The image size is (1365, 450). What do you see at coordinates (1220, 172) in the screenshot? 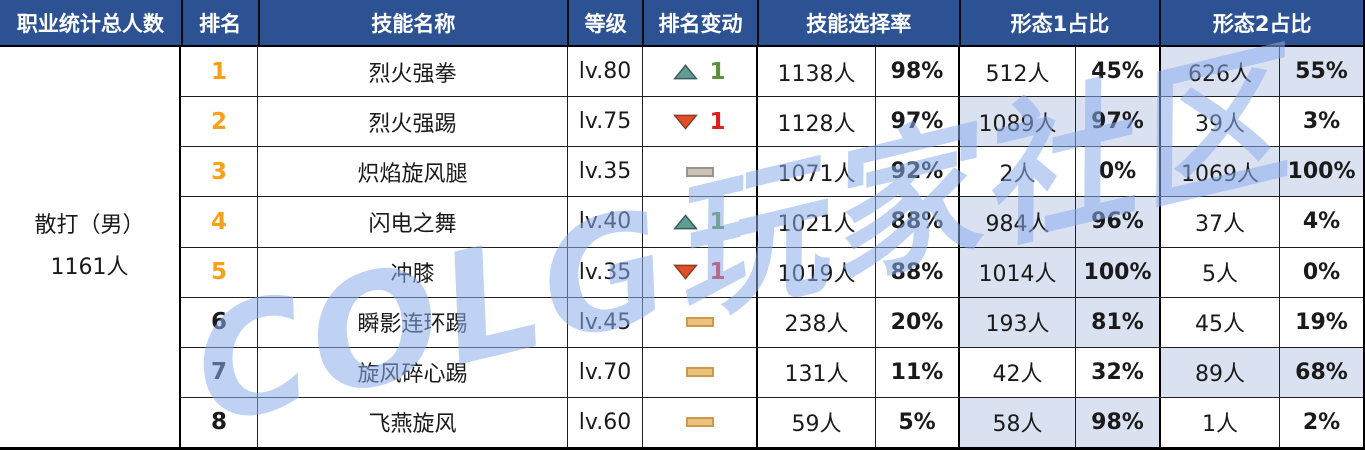
I see `form2-count-cell: 1069人` at bounding box center [1220, 172].